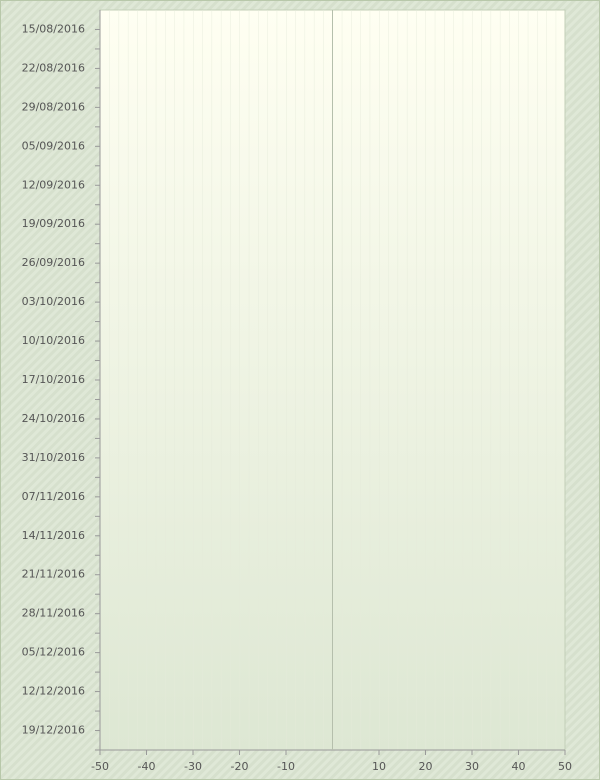  What do you see at coordinates (53, 418) in the screenshot?
I see `y-tick-label: 24/10/2016` at bounding box center [53, 418].